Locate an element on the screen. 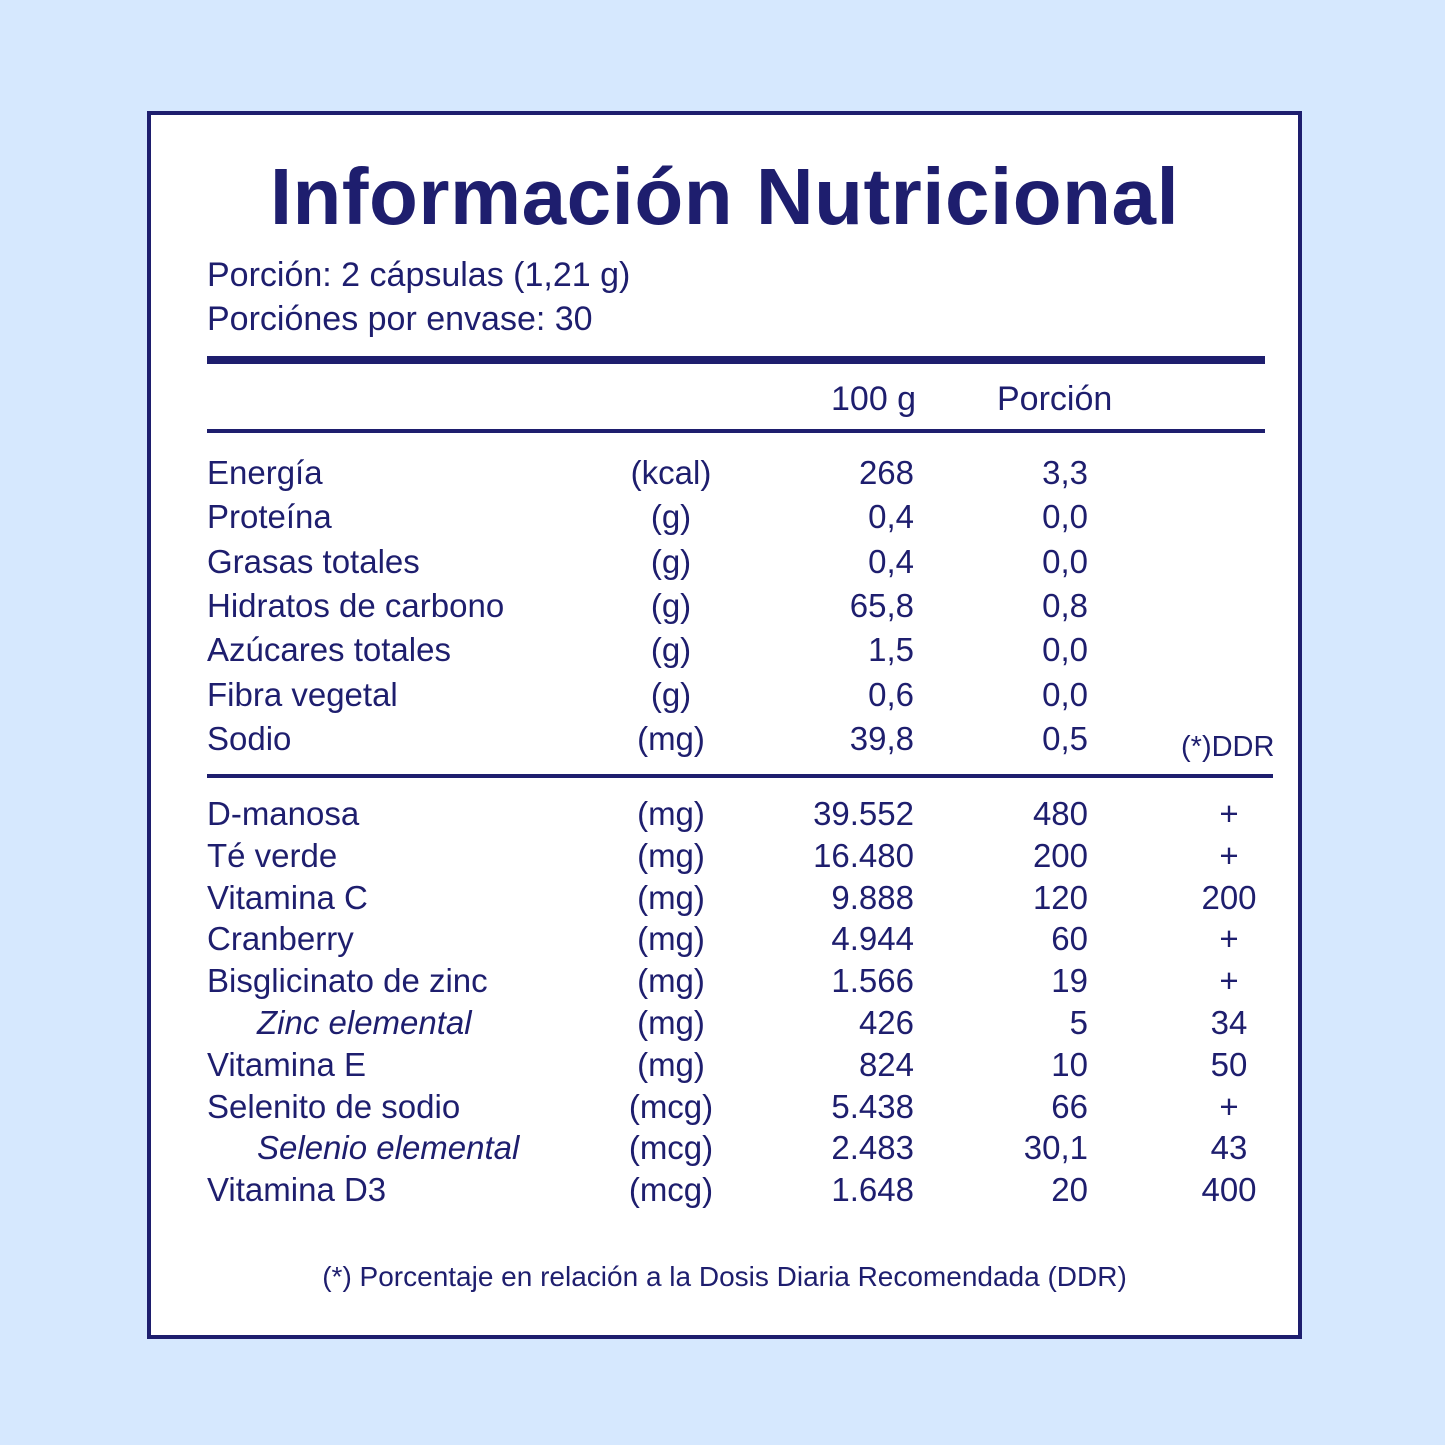 Image resolution: width=1445 pixels, height=1445 pixels. table-row: Sodio (mg) 39,8 0,5 is located at coordinates (724, 742).